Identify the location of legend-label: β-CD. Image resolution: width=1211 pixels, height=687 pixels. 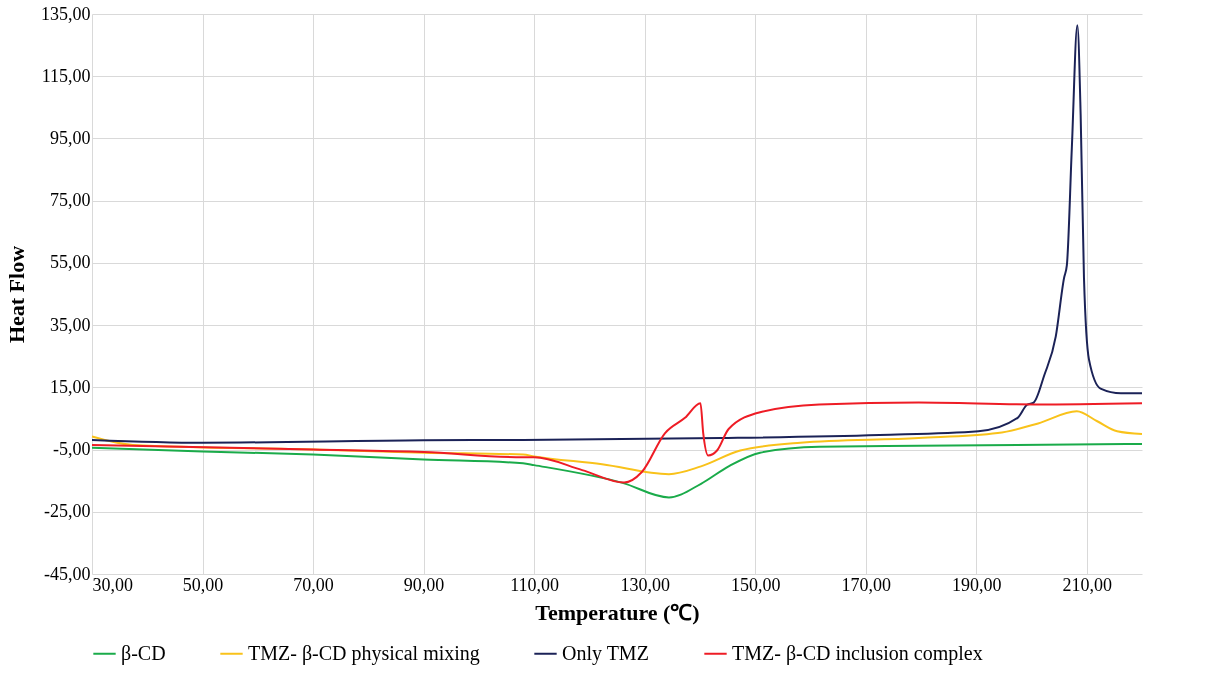
(143, 653).